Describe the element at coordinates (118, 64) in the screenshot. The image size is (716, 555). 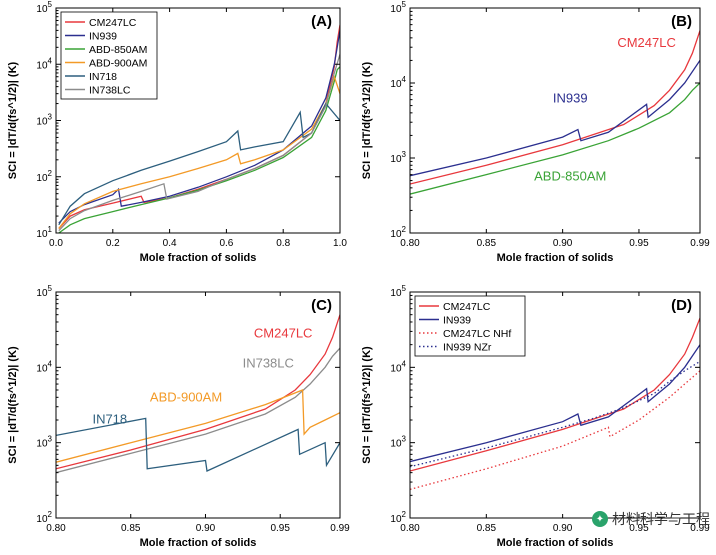
I see `legend-label: ABD-900AM` at that location.